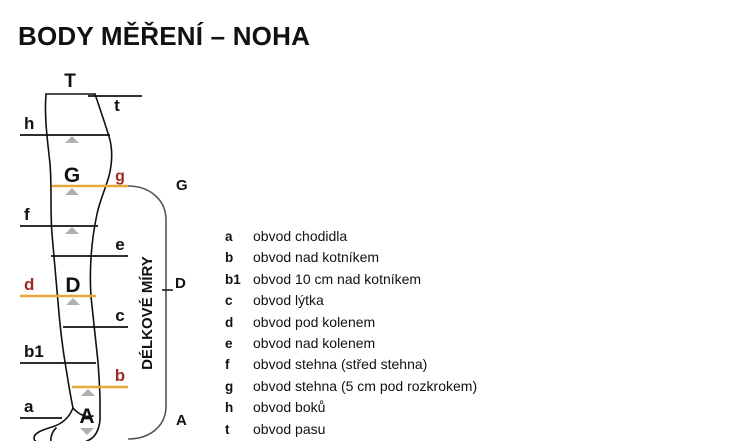 This screenshot has width=750, height=442. What do you see at coordinates (72, 175) in the screenshot?
I see `marker-label-G: G` at bounding box center [72, 175].